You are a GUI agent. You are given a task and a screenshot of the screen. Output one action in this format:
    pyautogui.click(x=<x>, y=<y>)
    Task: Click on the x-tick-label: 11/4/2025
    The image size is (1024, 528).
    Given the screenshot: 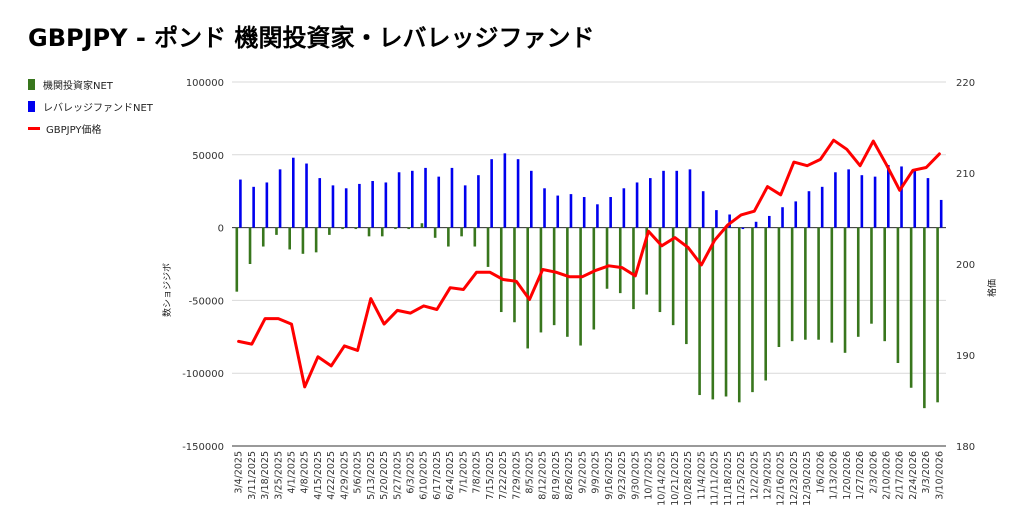 What is the action you would take?
    pyautogui.click(x=701, y=475)
    